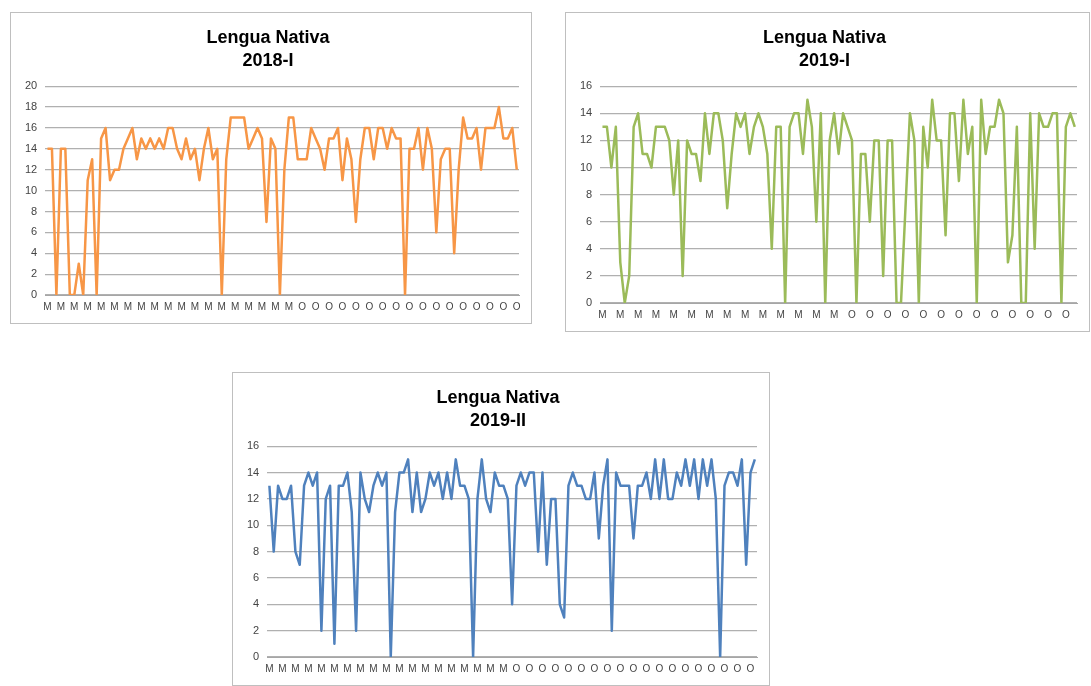 Image resolution: width=1091 pixels, height=686 pixels. Describe the element at coordinates (253, 497) in the screenshot. I see `y-tick-label: 12` at that location.